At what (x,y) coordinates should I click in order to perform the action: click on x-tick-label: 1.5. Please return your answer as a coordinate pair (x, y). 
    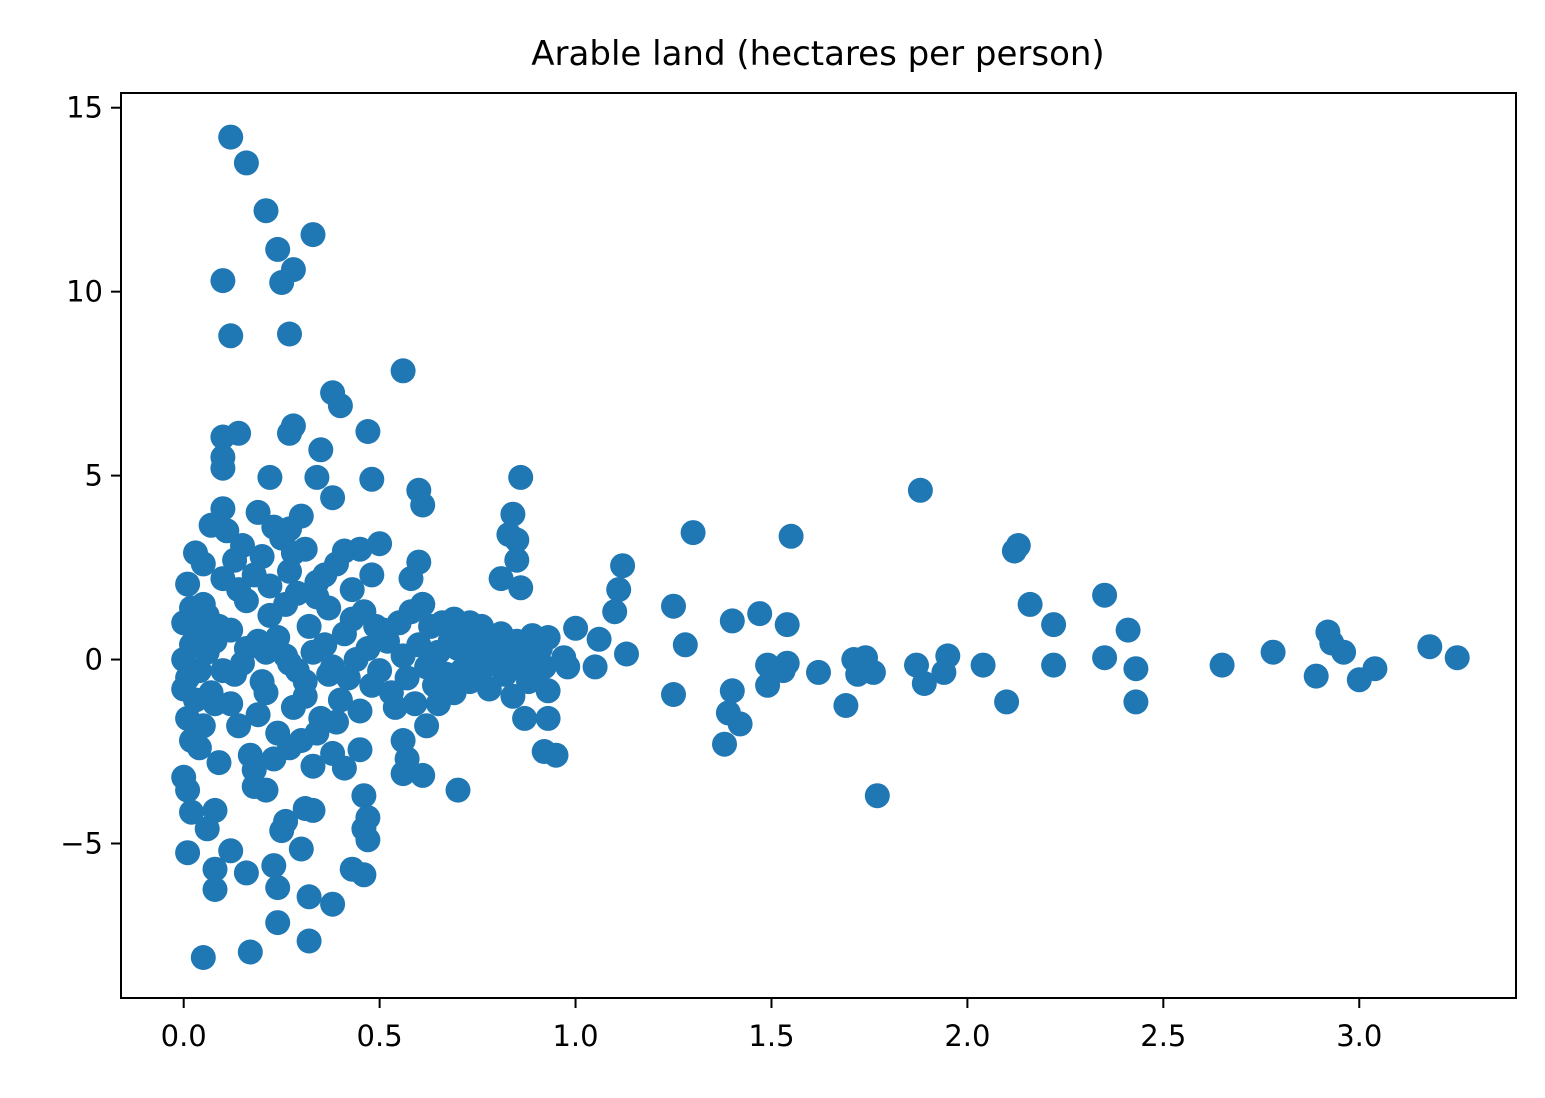
    Looking at the image, I should click on (771, 1036).